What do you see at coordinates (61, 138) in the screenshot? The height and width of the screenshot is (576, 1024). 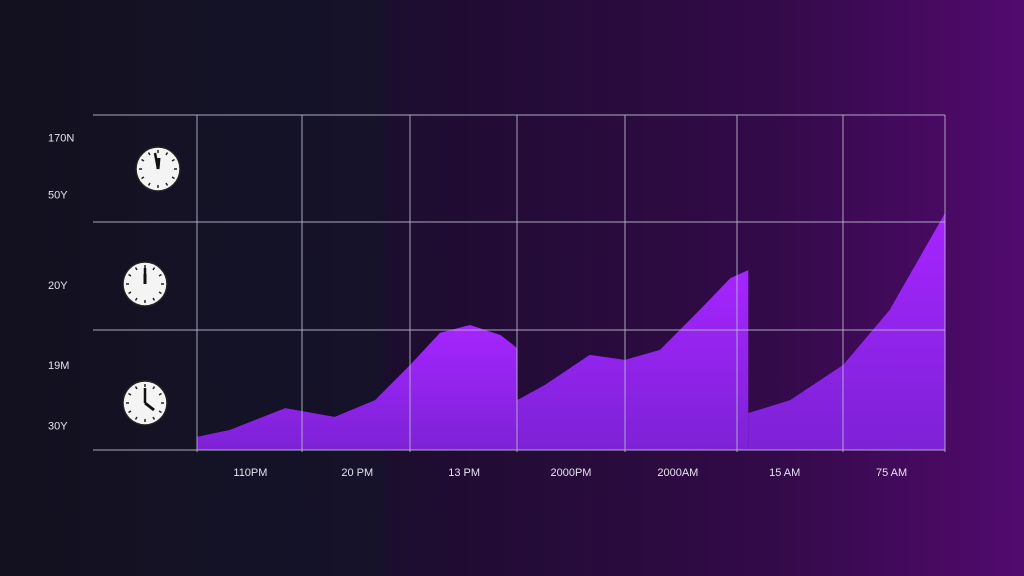 I see `y-tick-label: 170N` at bounding box center [61, 138].